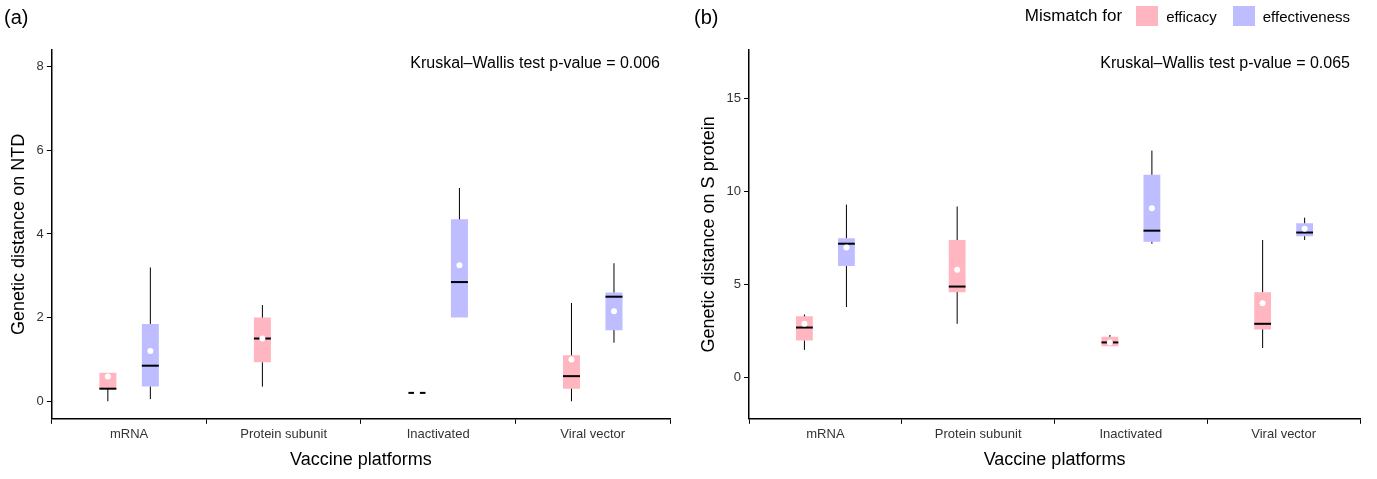 This screenshot has width=1377, height=479. I want to click on chart-title: (a), so click(16, 16).